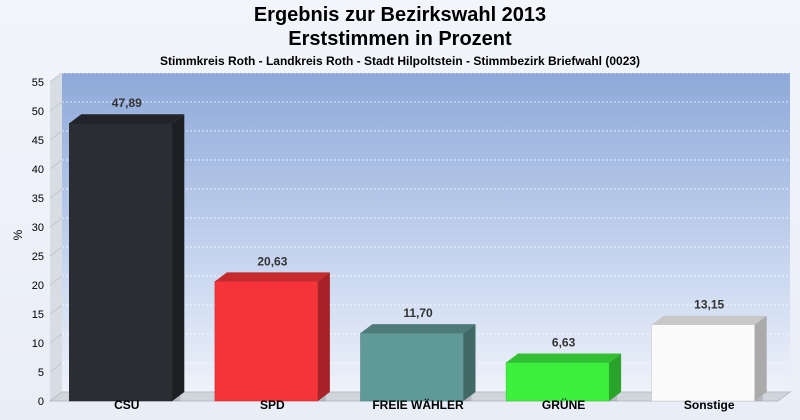 This screenshot has height=420, width=800. What do you see at coordinates (127, 103) in the screenshot?
I see `bar-value-label: 47,89` at bounding box center [127, 103].